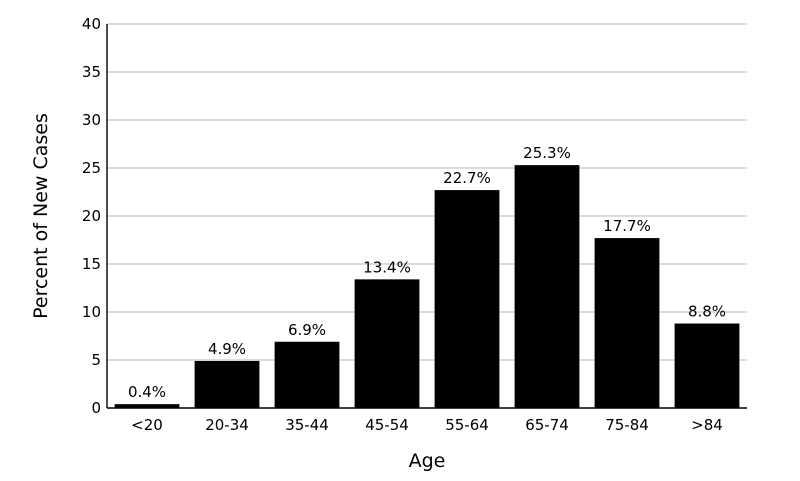 The width and height of the screenshot is (800, 481). What do you see at coordinates (707, 312) in the screenshot?
I see `data-label: 8.8%` at bounding box center [707, 312].